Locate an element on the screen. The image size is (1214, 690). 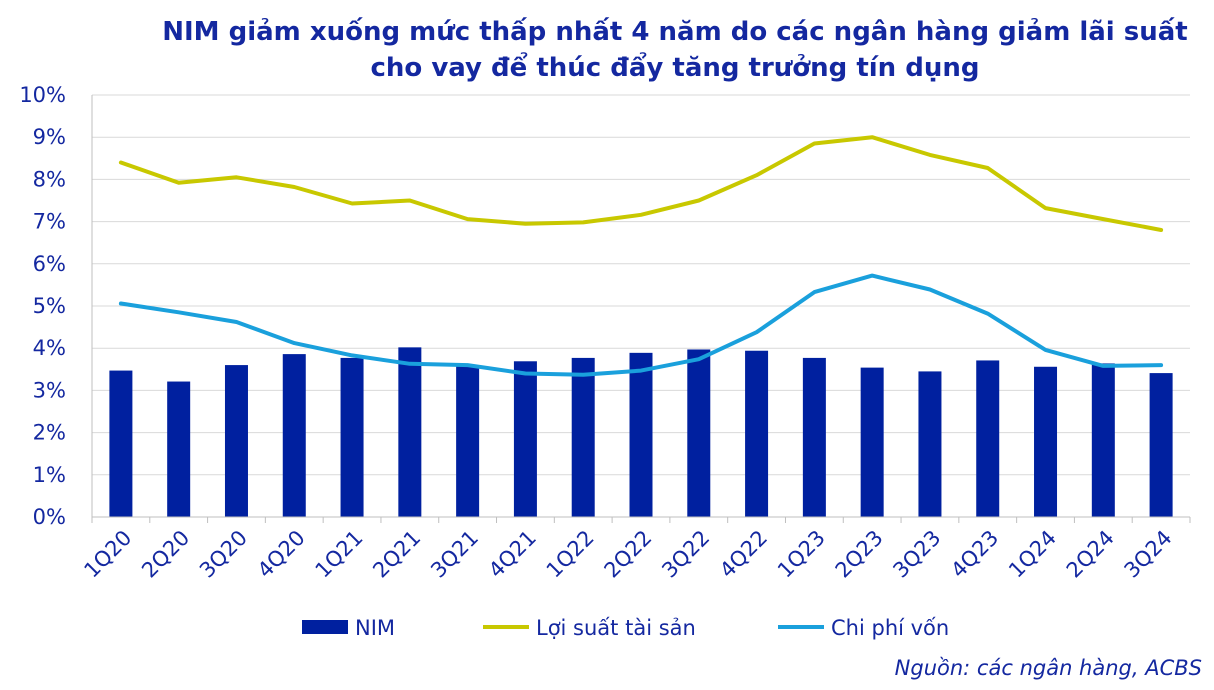
y-tick-label: 8% is located at coordinates (49, 179).